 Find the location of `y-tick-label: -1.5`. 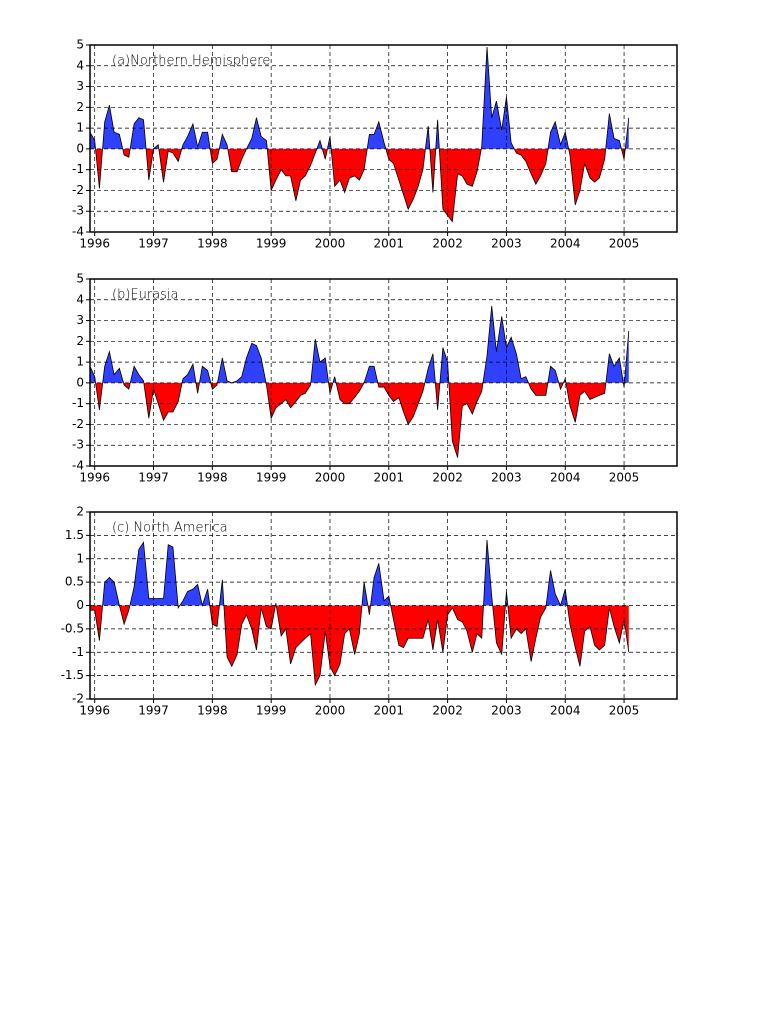

y-tick-label: -1.5 is located at coordinates (72, 675).